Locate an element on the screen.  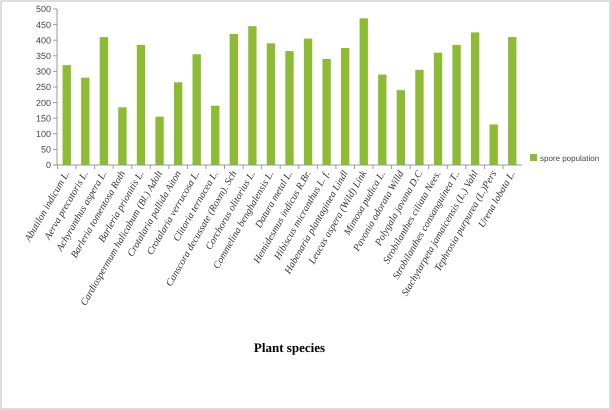
y-tick-label: 0 is located at coordinates (48, 165).